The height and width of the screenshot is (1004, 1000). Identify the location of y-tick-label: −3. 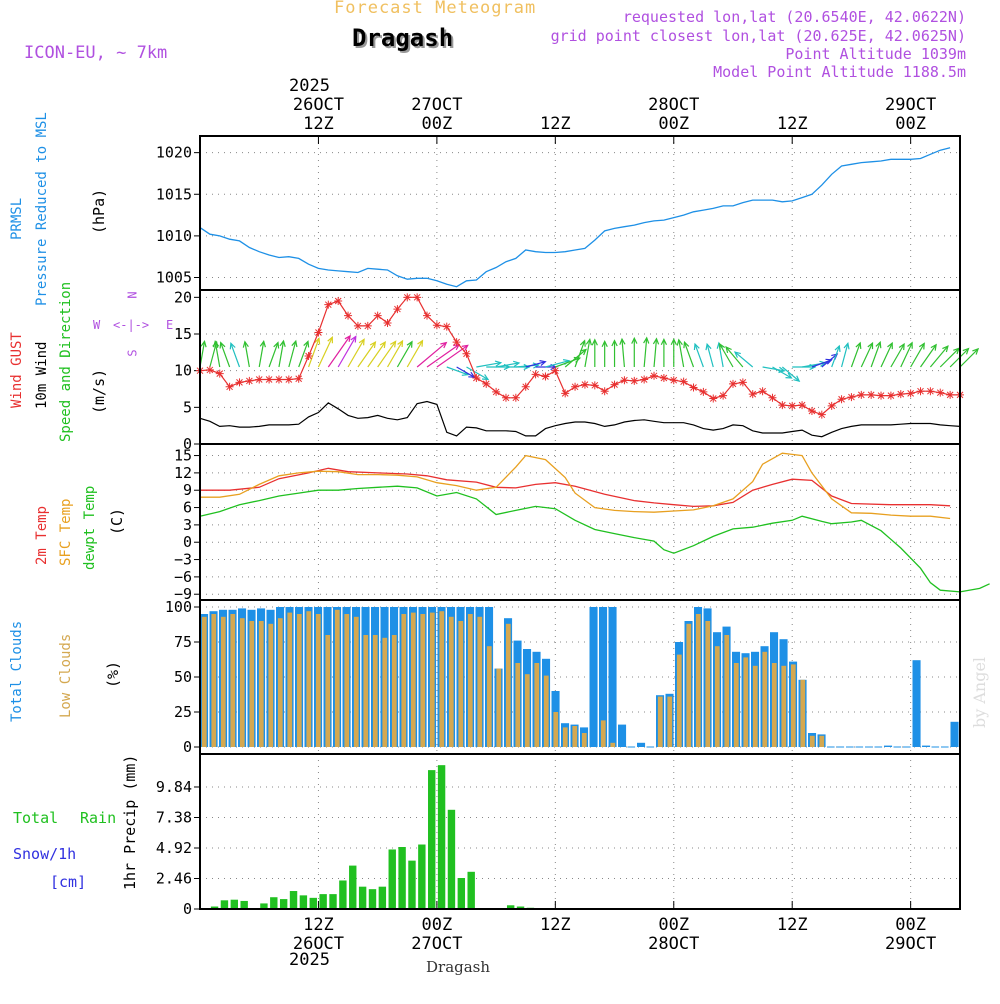
(183, 560).